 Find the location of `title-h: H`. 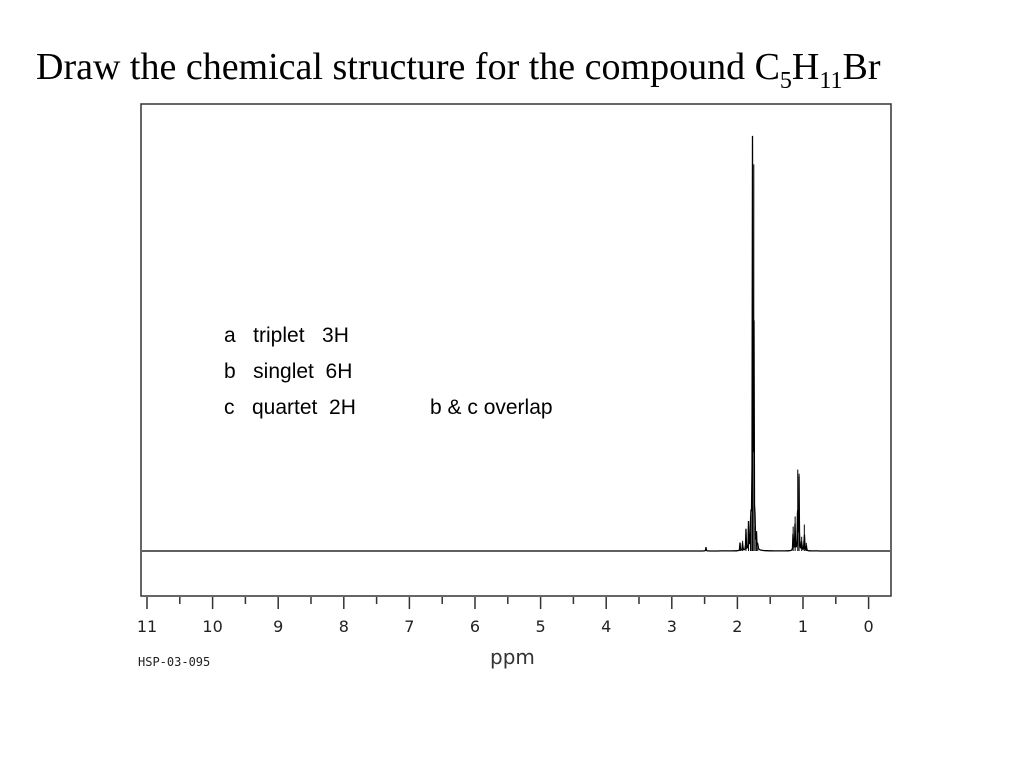

title-h: H is located at coordinates (805, 67).